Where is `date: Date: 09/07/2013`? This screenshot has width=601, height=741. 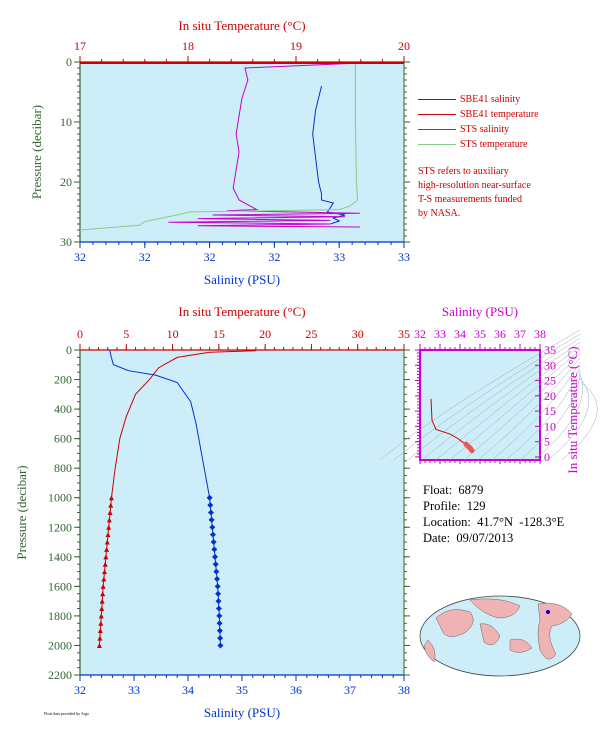 date: Date: 09/07/2013 is located at coordinates (468, 538).